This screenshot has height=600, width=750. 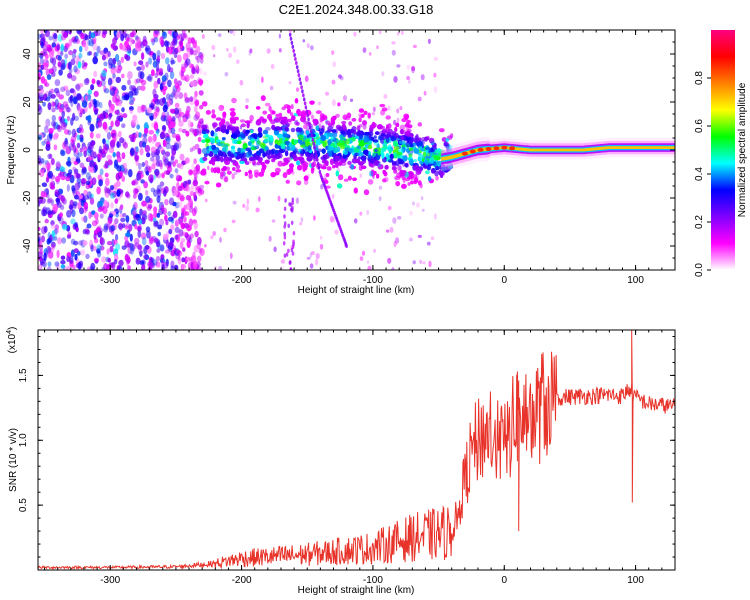 I want to click on snr-x-axis-label: Height of straight line (km), so click(x=356, y=590).